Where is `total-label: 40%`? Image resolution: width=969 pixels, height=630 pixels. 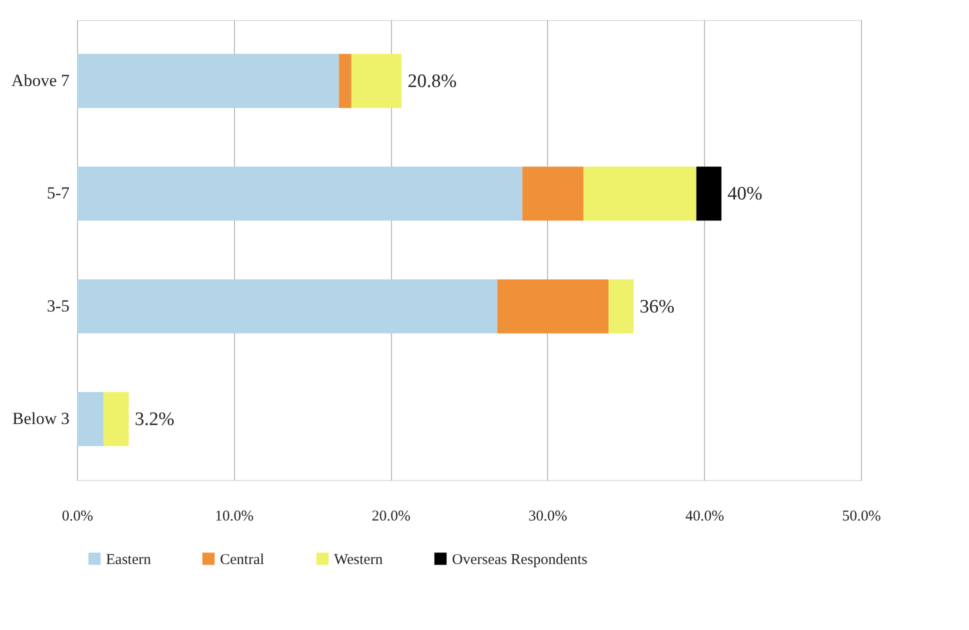
total-label: 40% is located at coordinates (744, 194).